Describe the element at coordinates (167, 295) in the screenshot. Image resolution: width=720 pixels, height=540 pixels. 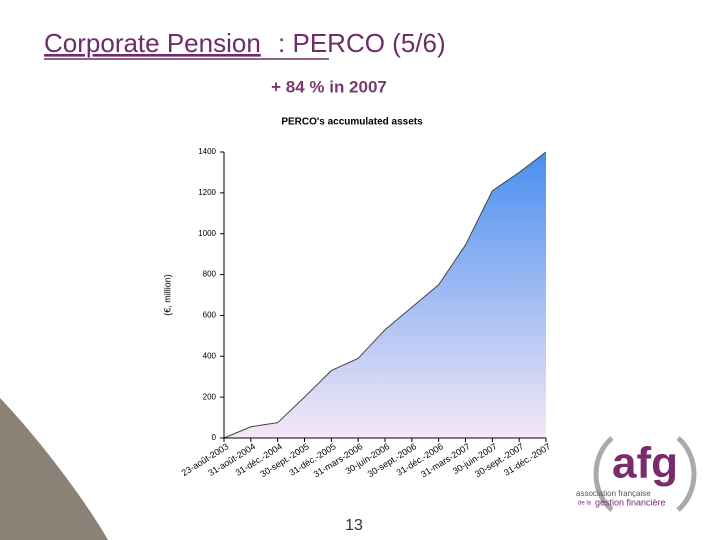
I see `y-axis-label: (€, million)` at that location.